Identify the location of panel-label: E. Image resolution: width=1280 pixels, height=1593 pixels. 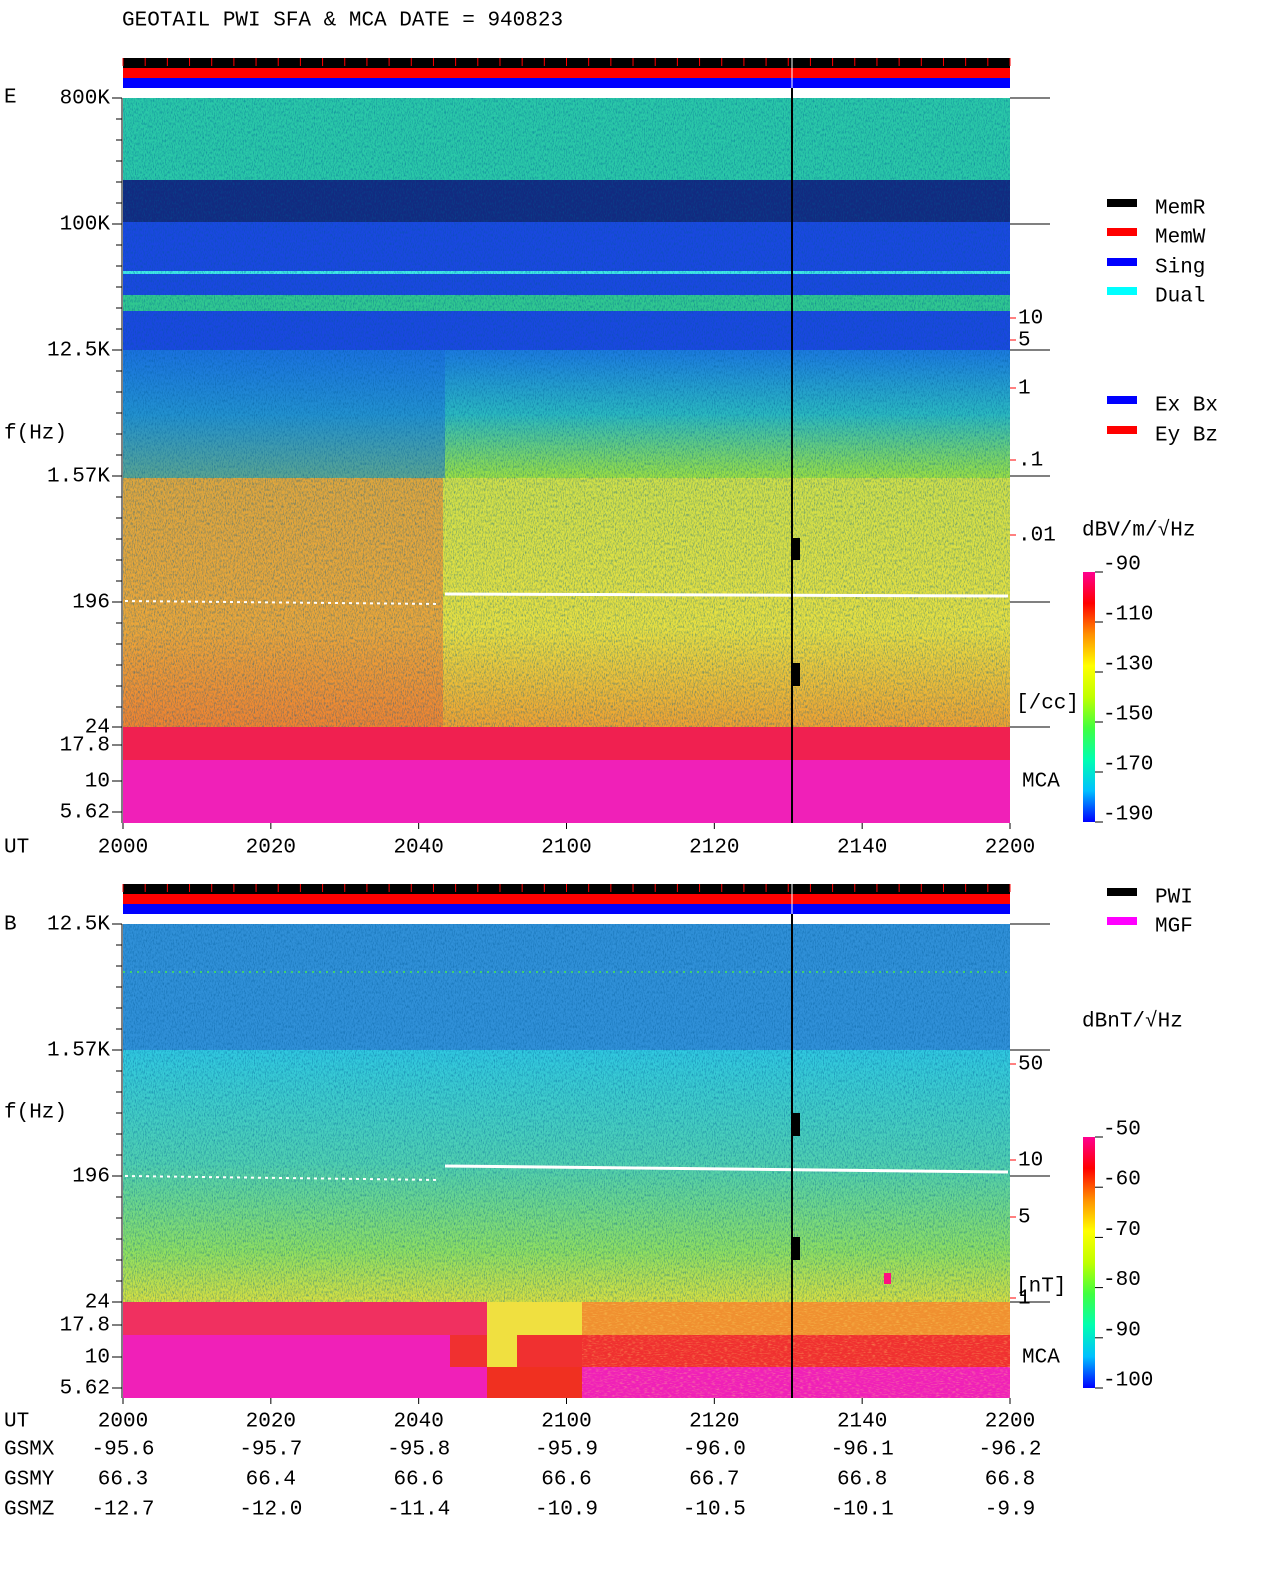
(10, 98).